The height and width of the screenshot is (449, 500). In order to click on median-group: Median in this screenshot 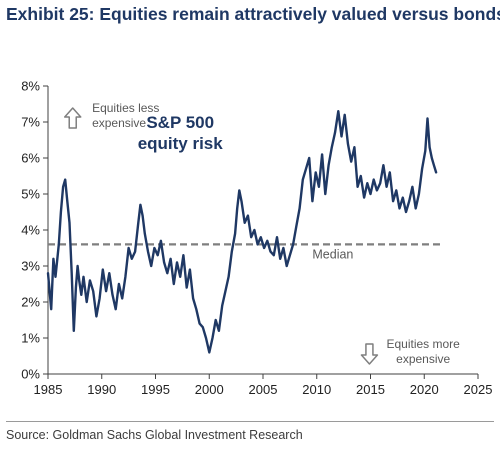, I will do `click(246, 252)`.